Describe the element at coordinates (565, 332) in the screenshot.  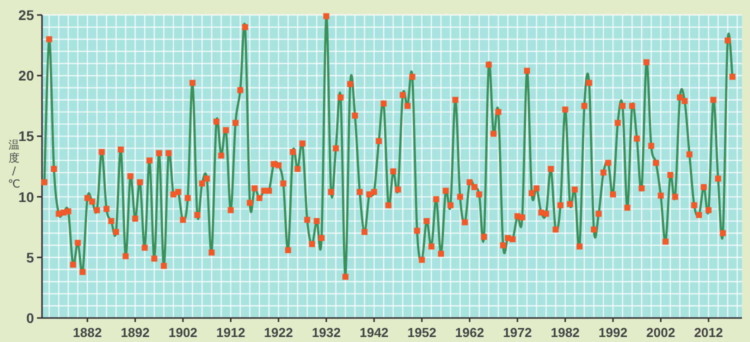
I see `x-tick-label: 1982` at that location.